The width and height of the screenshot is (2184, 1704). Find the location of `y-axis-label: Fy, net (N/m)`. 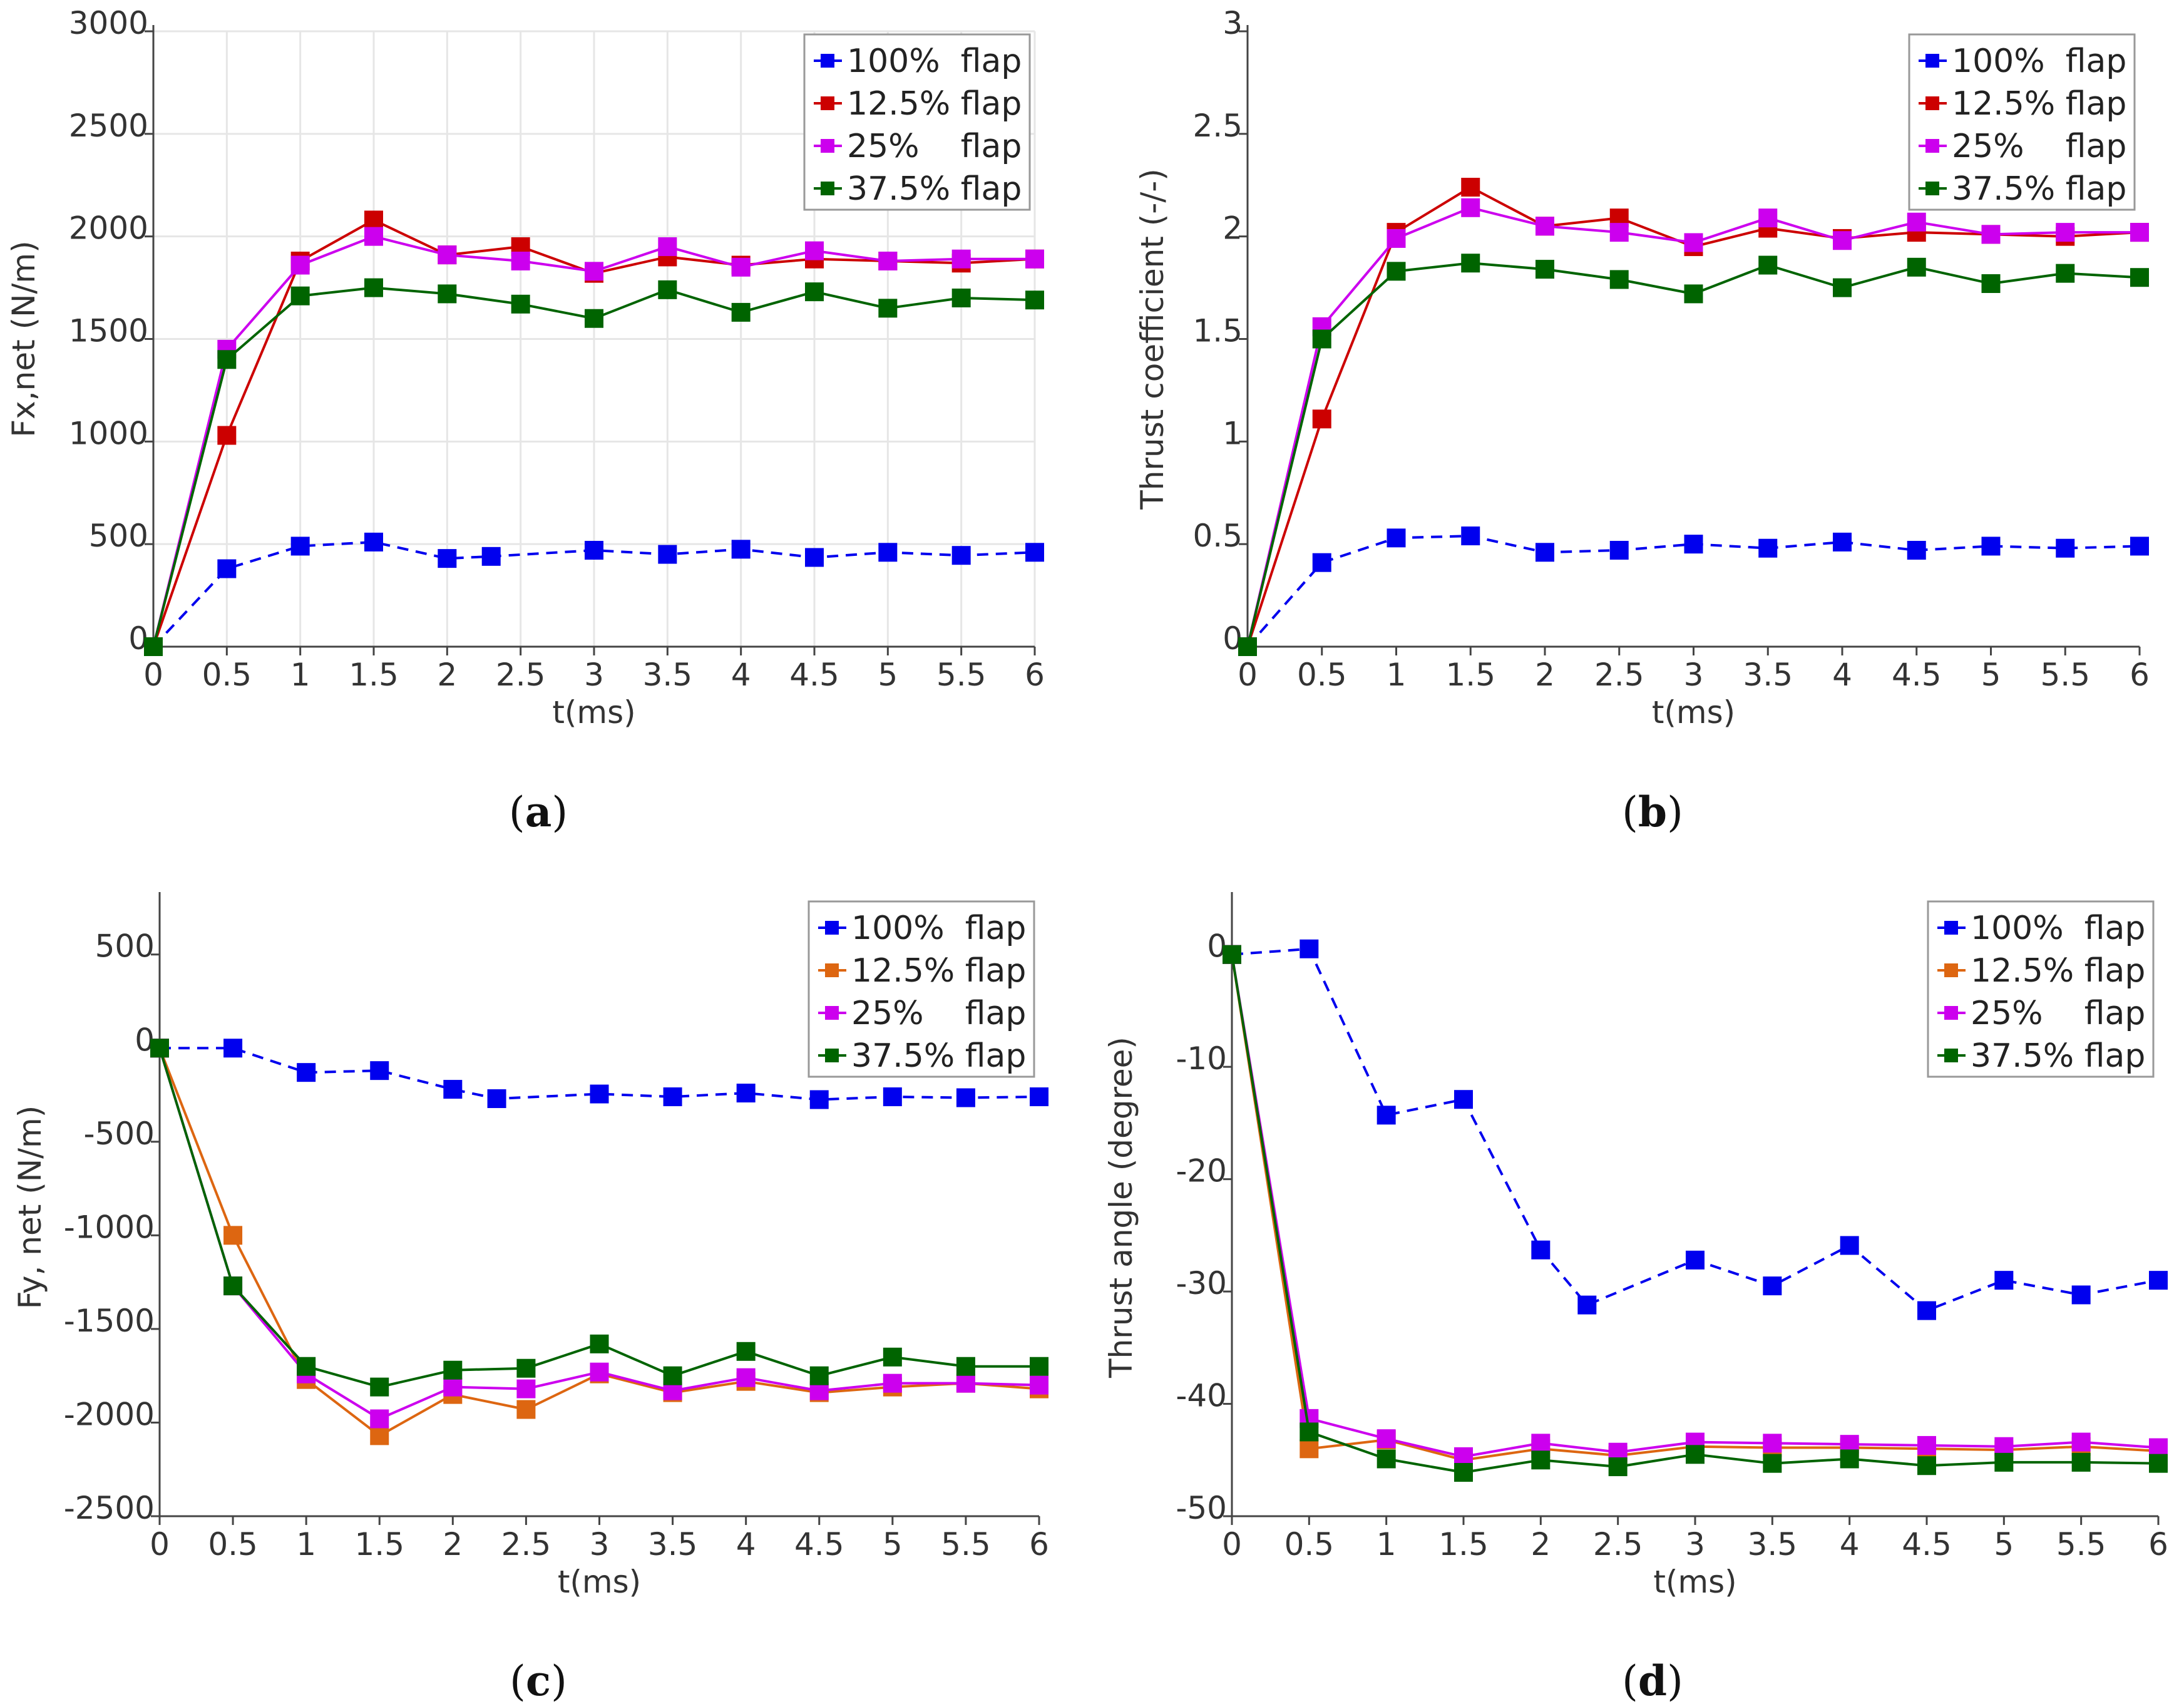

y-axis-label: Fy, net (N/m) is located at coordinates (30, 1207).